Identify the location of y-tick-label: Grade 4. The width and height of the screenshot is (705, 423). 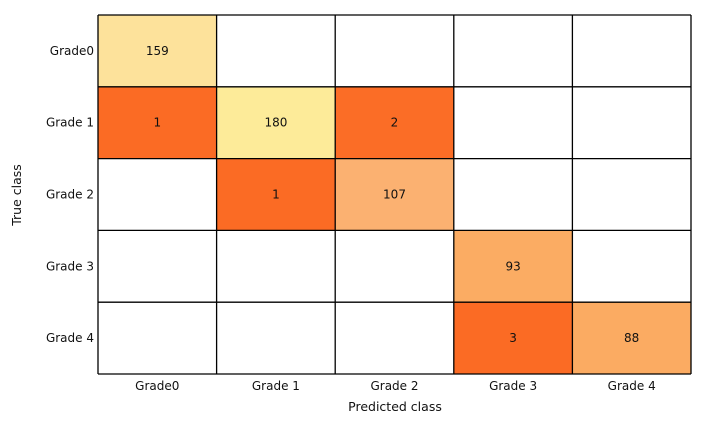
(70, 338).